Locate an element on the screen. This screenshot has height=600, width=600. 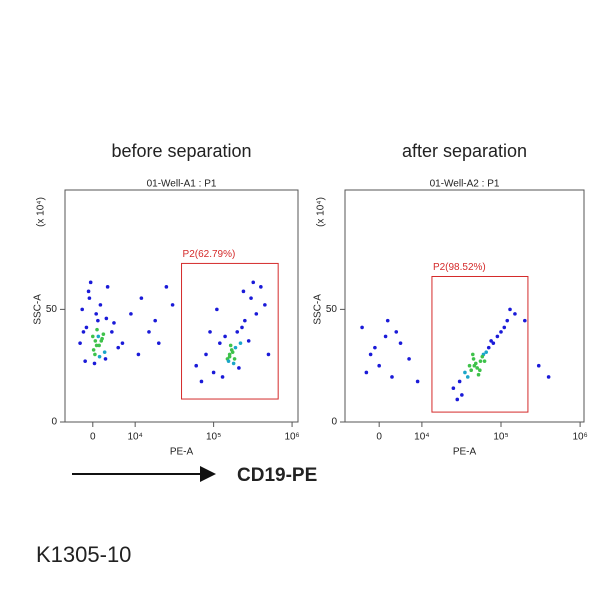
y-tick-label: 0 is located at coordinates (334, 422).